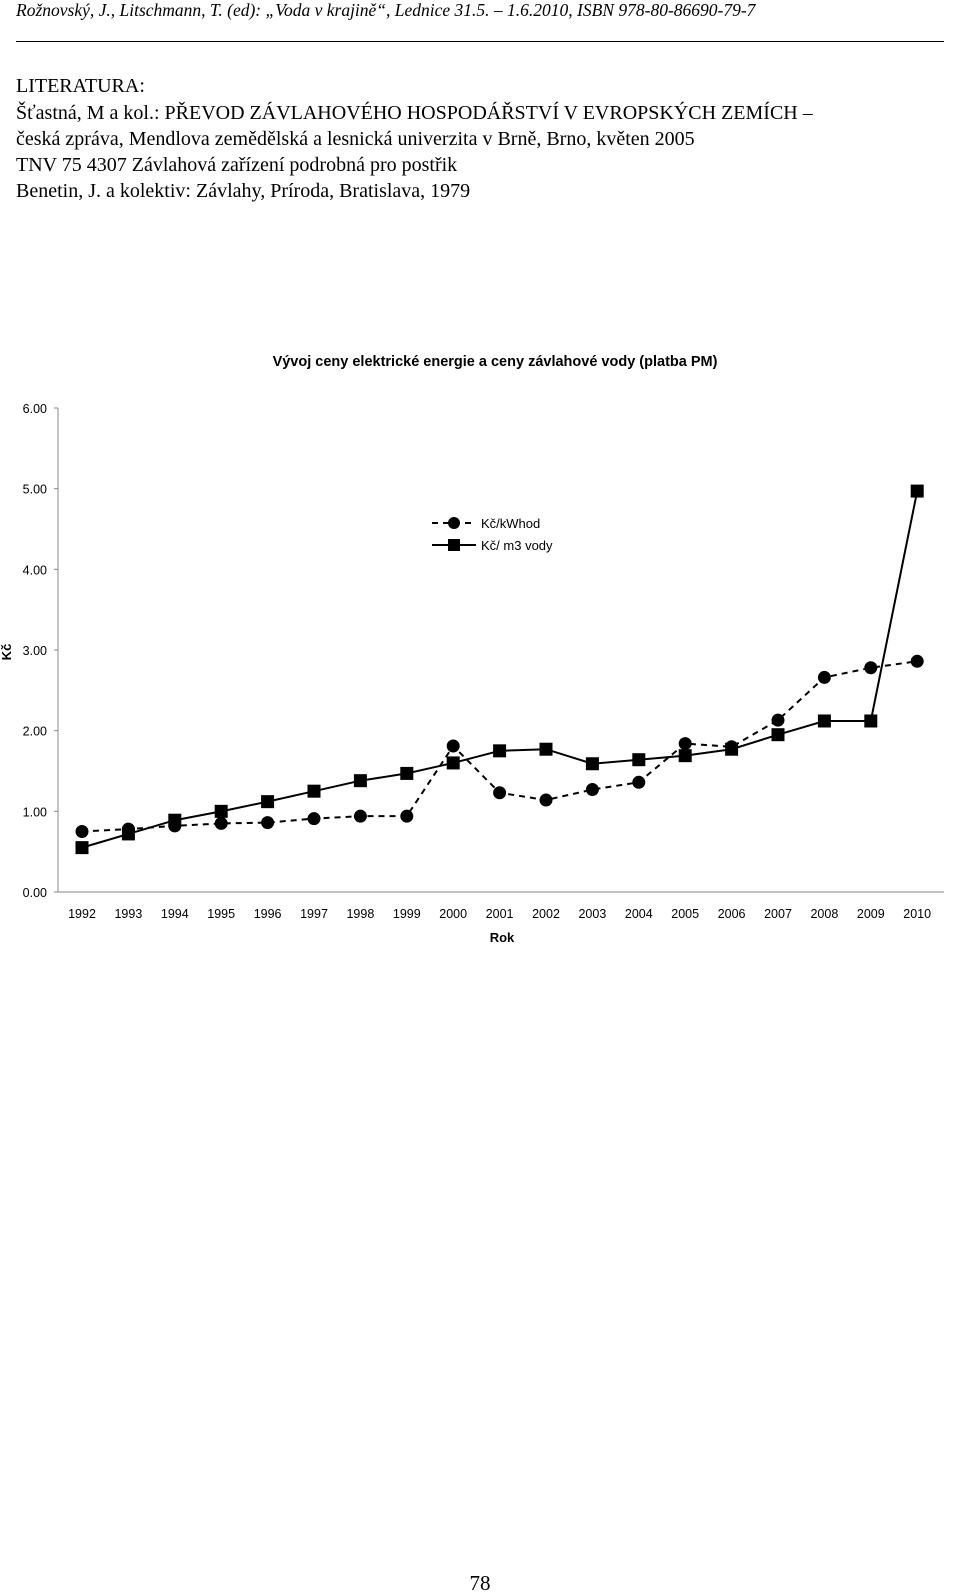 The height and width of the screenshot is (1595, 960). Describe the element at coordinates (480, 41) in the screenshot. I see `header-rule` at that location.